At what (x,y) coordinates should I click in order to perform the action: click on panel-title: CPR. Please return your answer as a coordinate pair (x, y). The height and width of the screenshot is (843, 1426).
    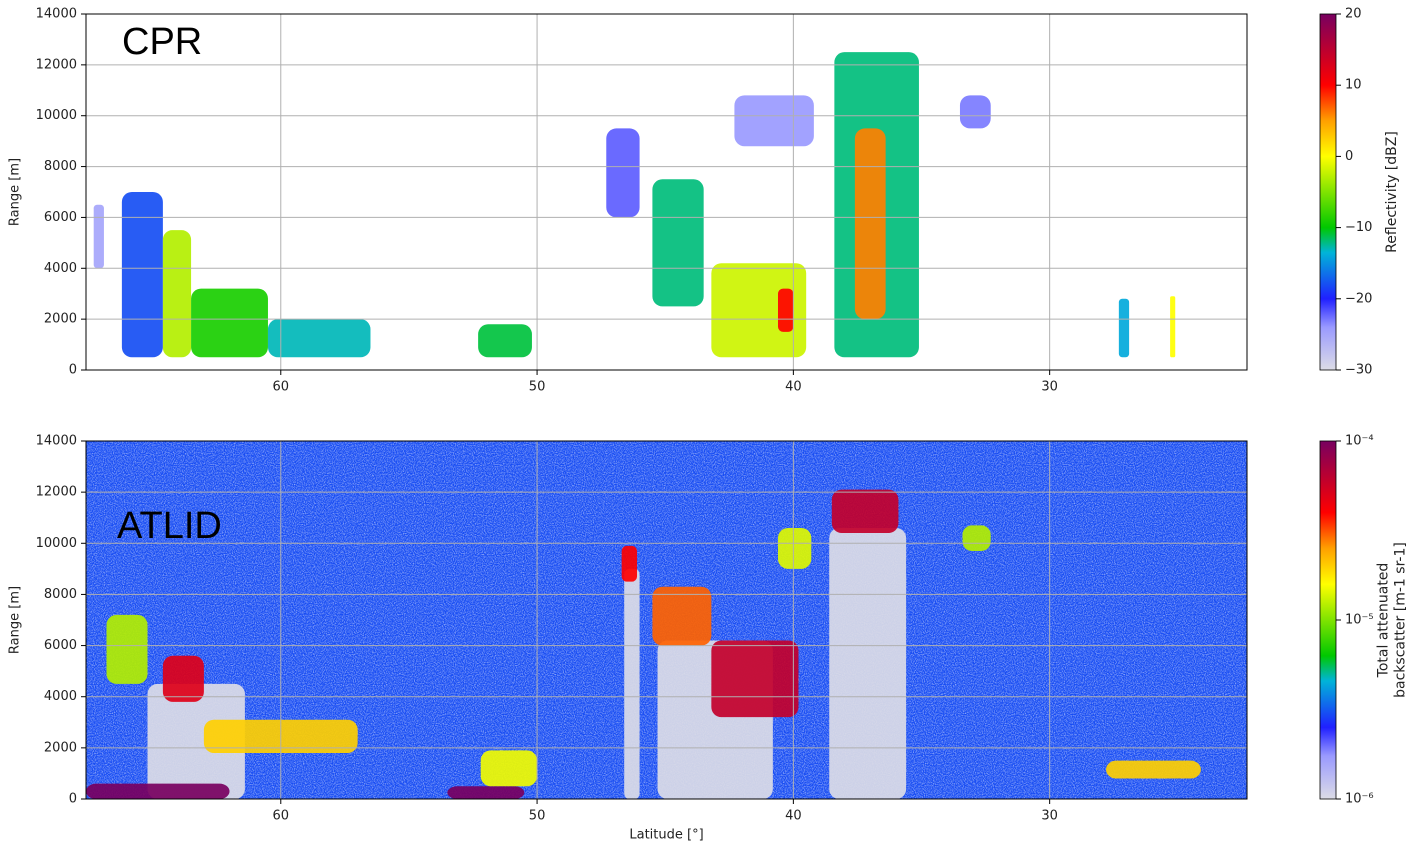
    Looking at the image, I should click on (162, 42).